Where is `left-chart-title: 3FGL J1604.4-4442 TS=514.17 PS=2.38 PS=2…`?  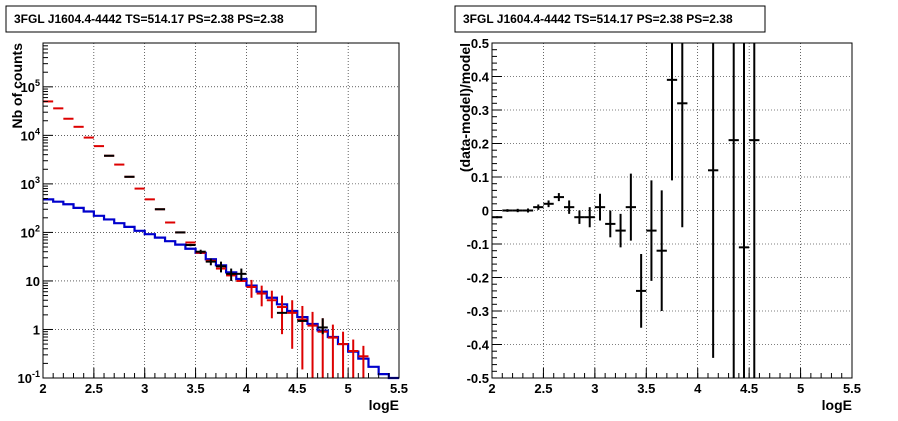
left-chart-title: 3FGL J1604.4-4442 TS=514.17 PS=2.38 PS=2… is located at coordinates (149, 19).